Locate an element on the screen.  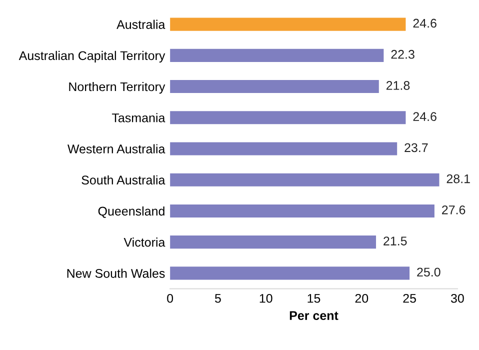
data-label: 21.8 is located at coordinates (398, 85).